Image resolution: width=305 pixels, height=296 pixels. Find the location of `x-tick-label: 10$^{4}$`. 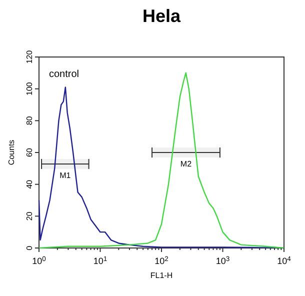

x-tick-label: 10$^{4}$ is located at coordinates (284, 261).